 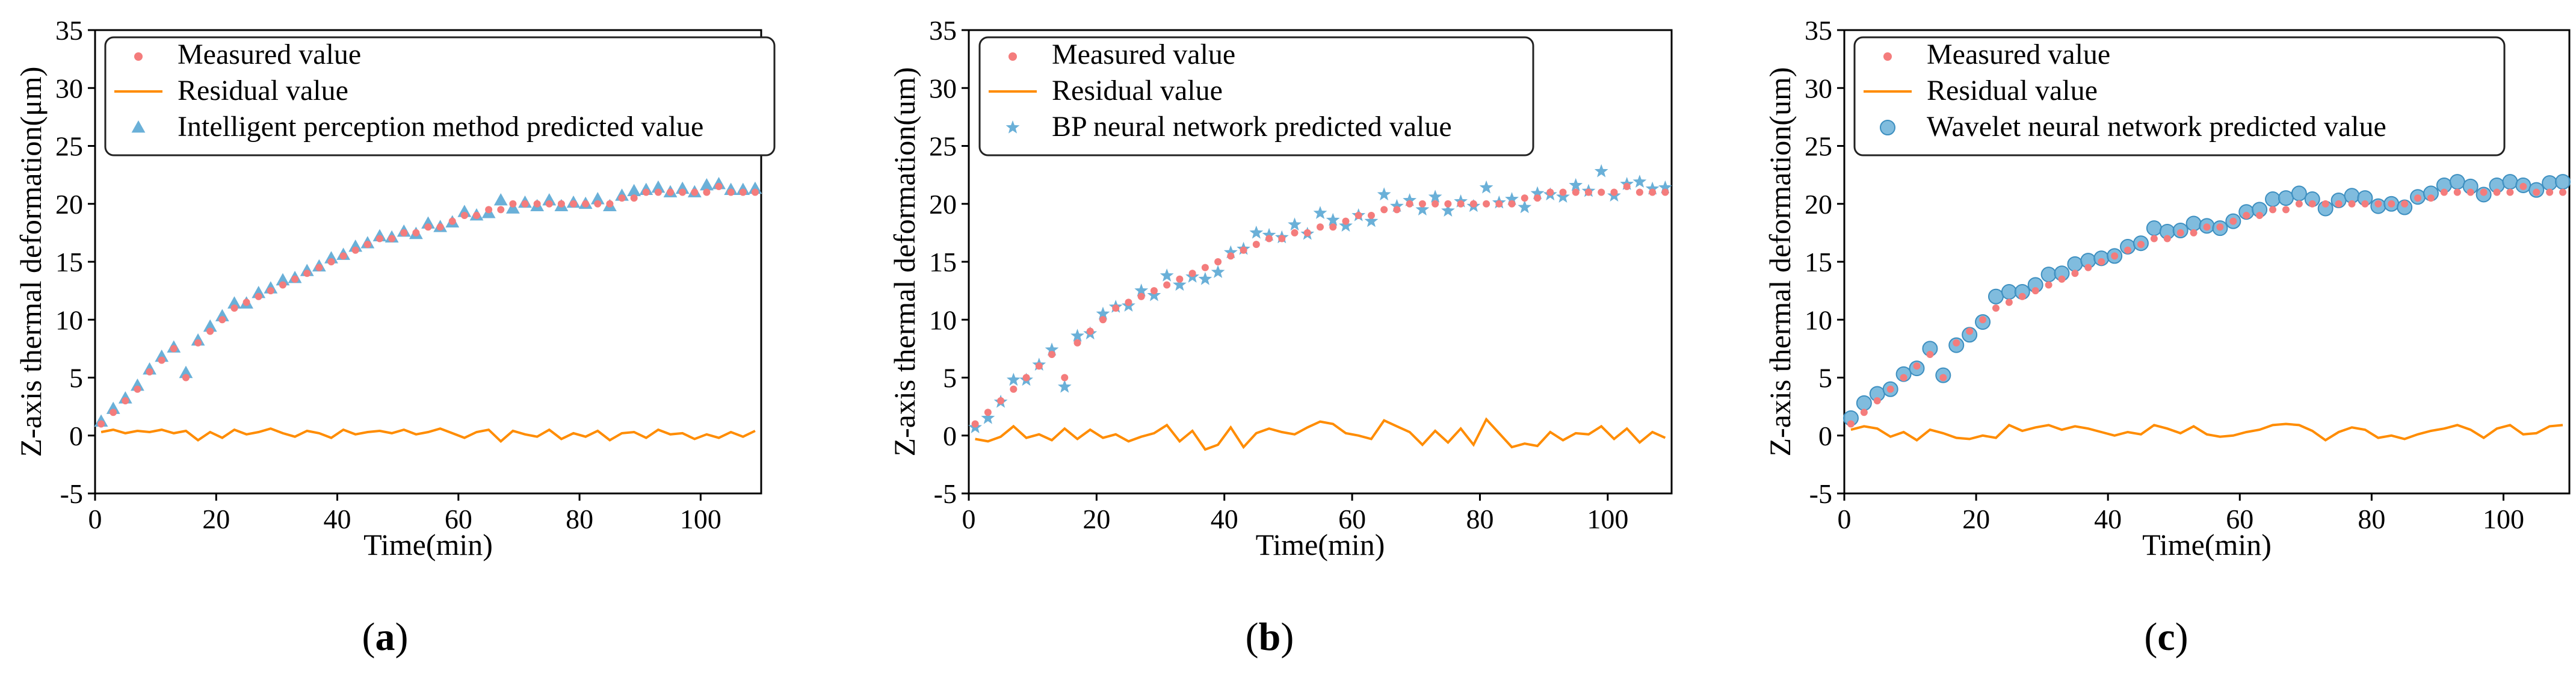 What do you see at coordinates (2207, 544) in the screenshot?
I see `x-axis-label: Time(min)` at bounding box center [2207, 544].